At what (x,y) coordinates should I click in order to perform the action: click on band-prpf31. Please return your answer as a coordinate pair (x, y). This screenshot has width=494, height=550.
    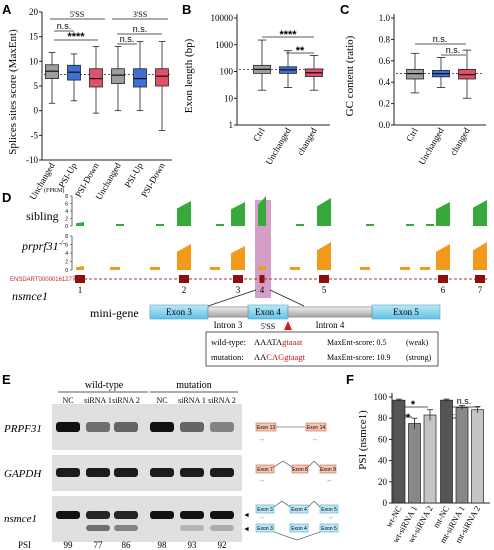
    Looking at the image, I should click on (126, 427).